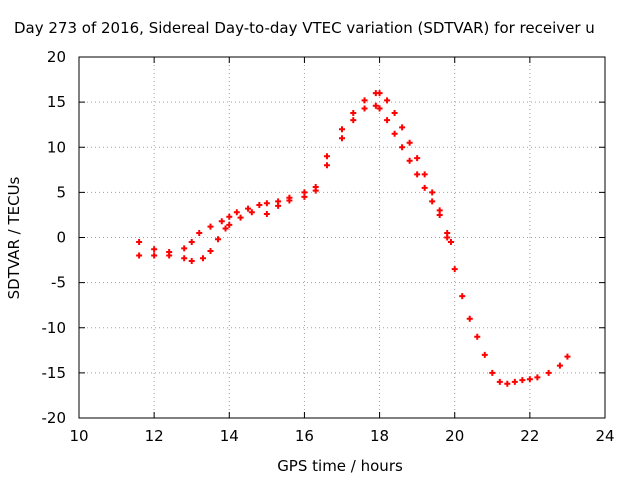 The image size is (640, 480). Describe the element at coordinates (340, 466) in the screenshot. I see `x-axis-label: GPS time / hours` at that location.